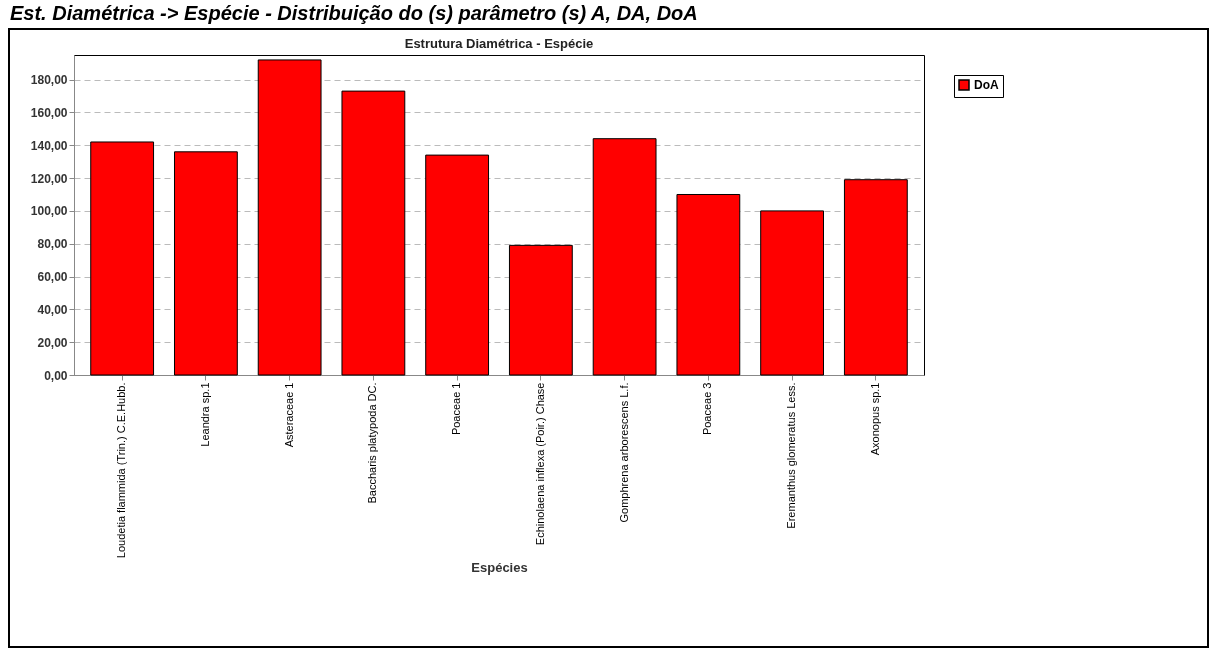  I want to click on y-tick-label: 140,00, so click(49, 145).